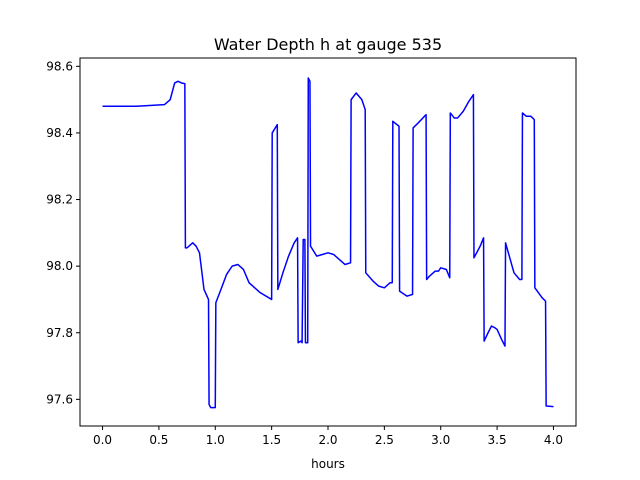 Image resolution: width=640 pixels, height=480 pixels. I want to click on x-tick-label: 0.0, so click(102, 440).